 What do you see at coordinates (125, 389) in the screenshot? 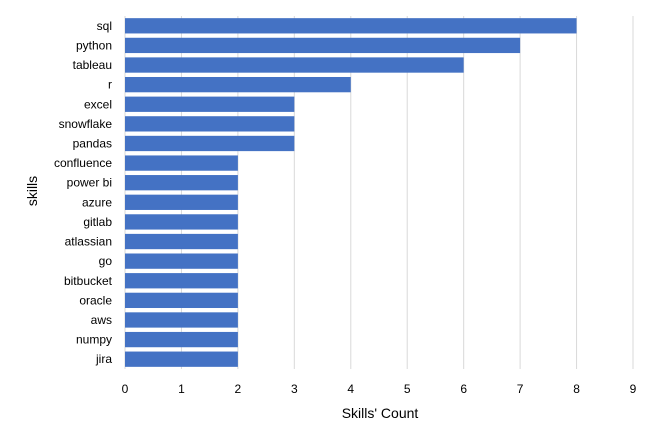
I see `x-tick-label: 0` at bounding box center [125, 389].